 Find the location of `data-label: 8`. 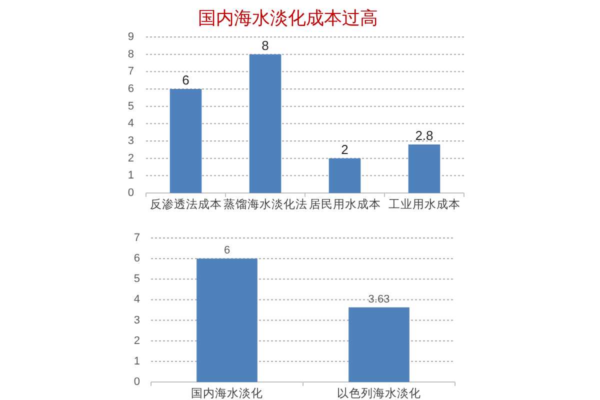

data-label: 8 is located at coordinates (265, 45).